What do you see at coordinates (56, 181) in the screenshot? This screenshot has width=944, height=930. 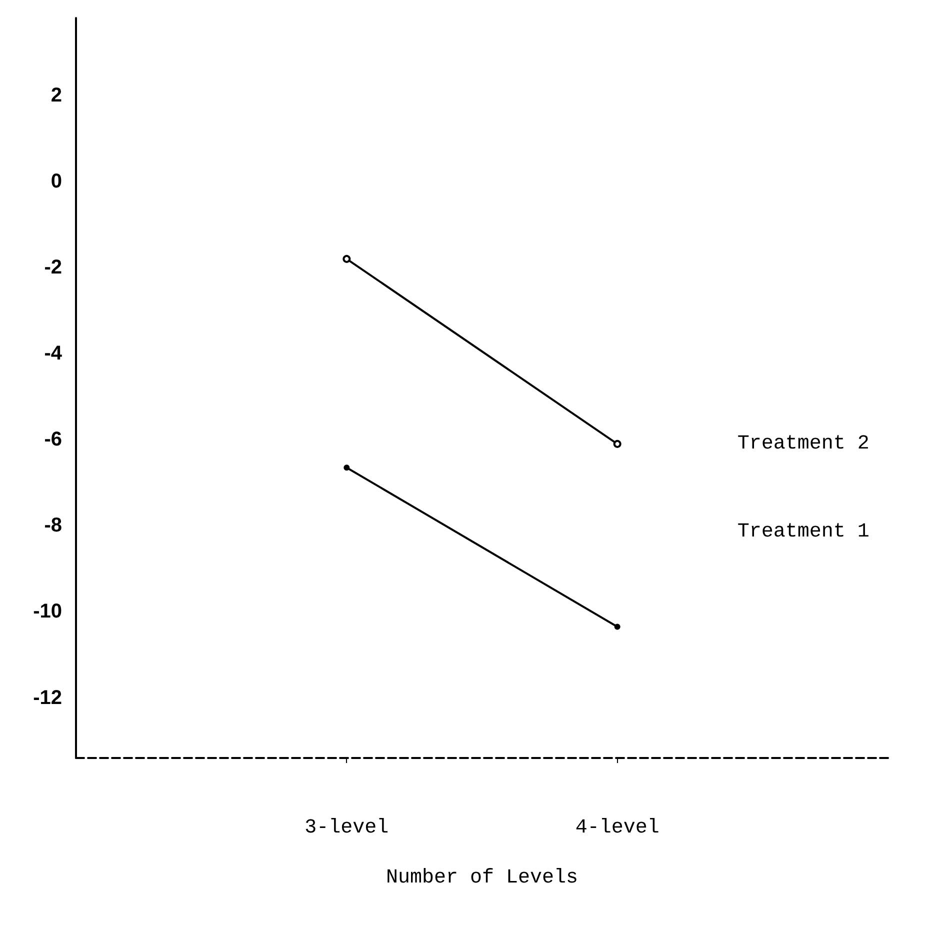 I see `y-tick-label: 0` at bounding box center [56, 181].